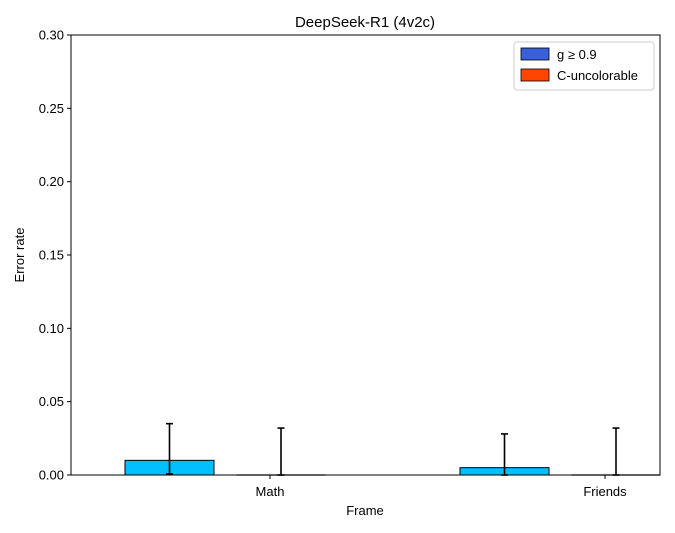  I want to click on legend-label-c-uncolorable: C-uncolorable, so click(597, 75).